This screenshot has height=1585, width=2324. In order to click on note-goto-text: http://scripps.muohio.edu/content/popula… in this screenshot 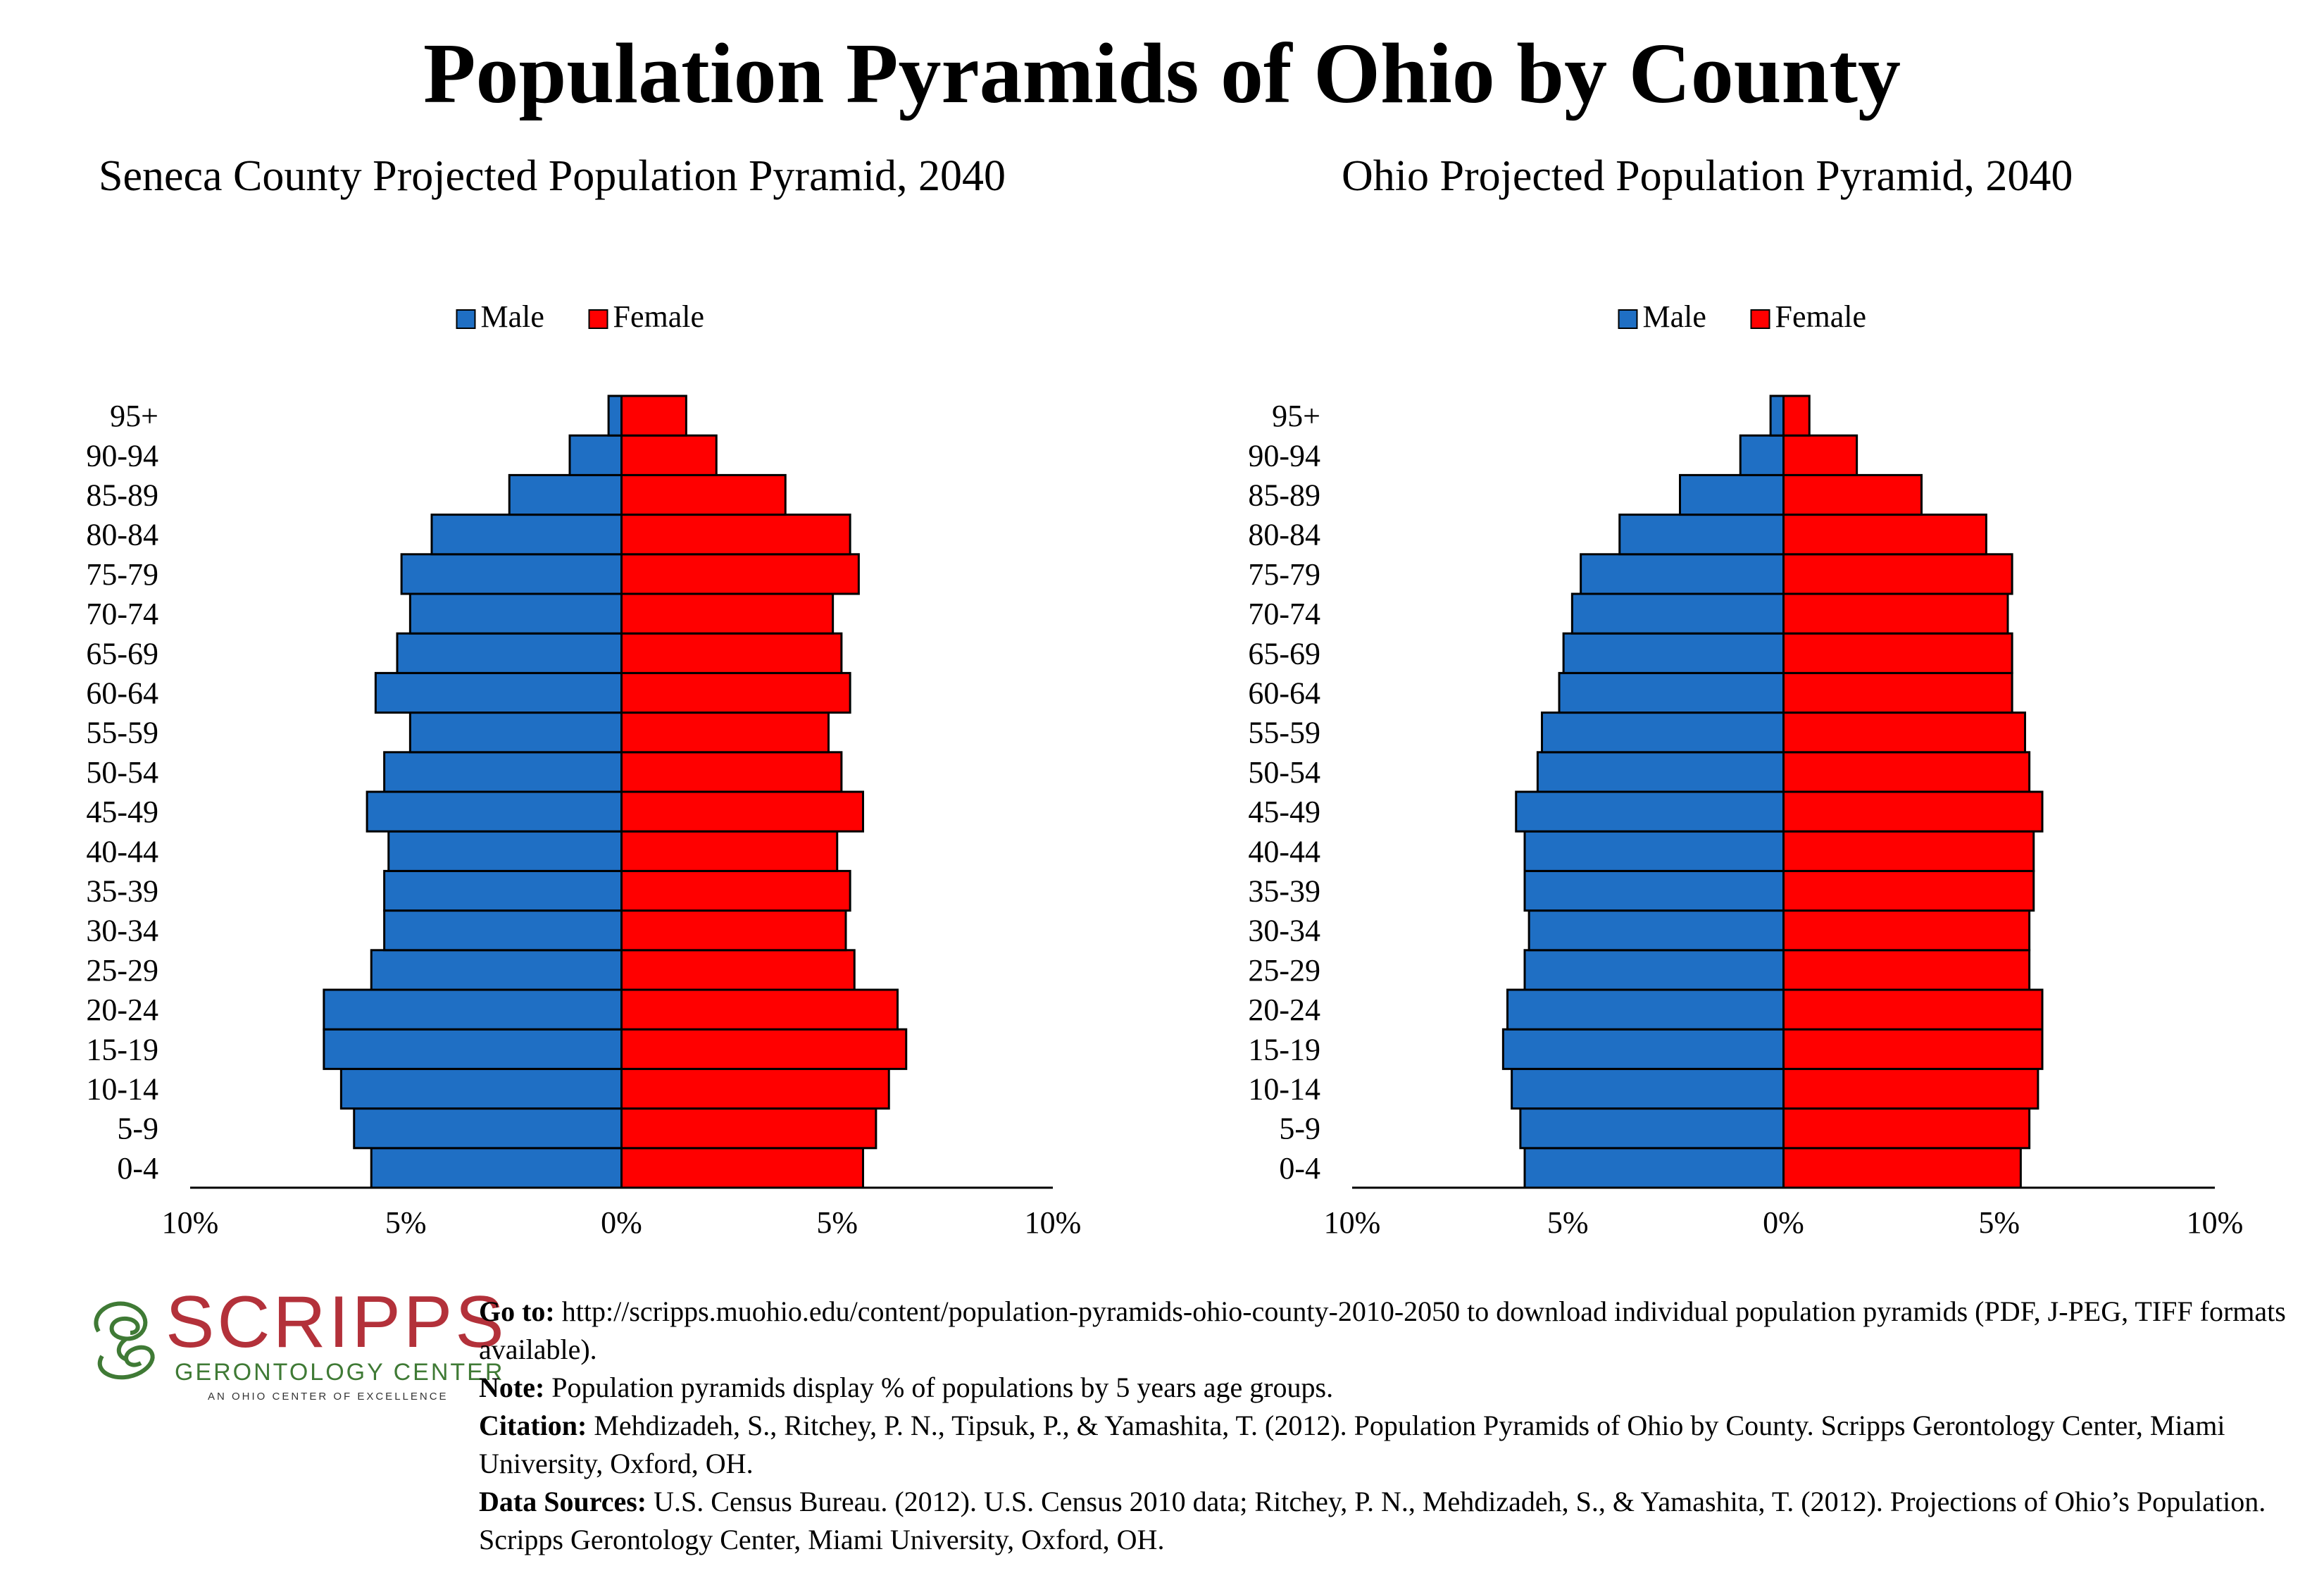, I will do `click(1382, 1330)`.